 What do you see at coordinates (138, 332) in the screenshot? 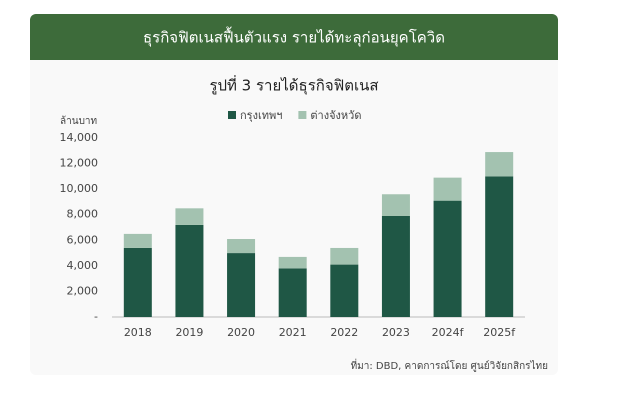
I see `x-tick-label: 2018` at bounding box center [138, 332].